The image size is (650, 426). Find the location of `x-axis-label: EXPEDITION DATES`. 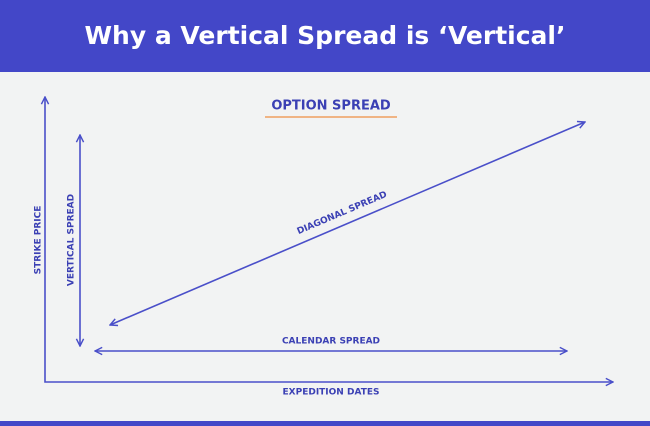

x-axis-label: EXPEDITION DATES is located at coordinates (331, 393).